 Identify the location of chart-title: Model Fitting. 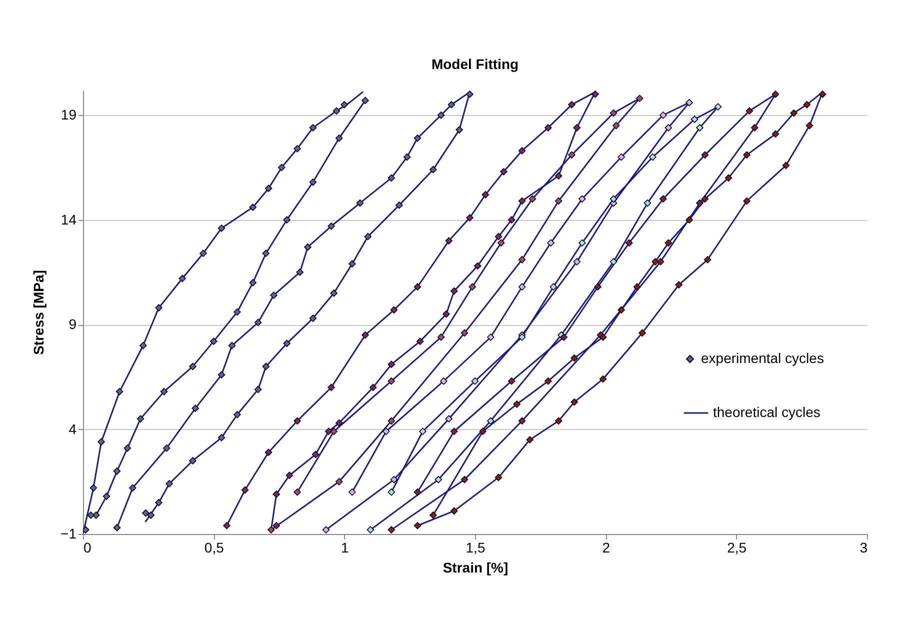
(475, 64).